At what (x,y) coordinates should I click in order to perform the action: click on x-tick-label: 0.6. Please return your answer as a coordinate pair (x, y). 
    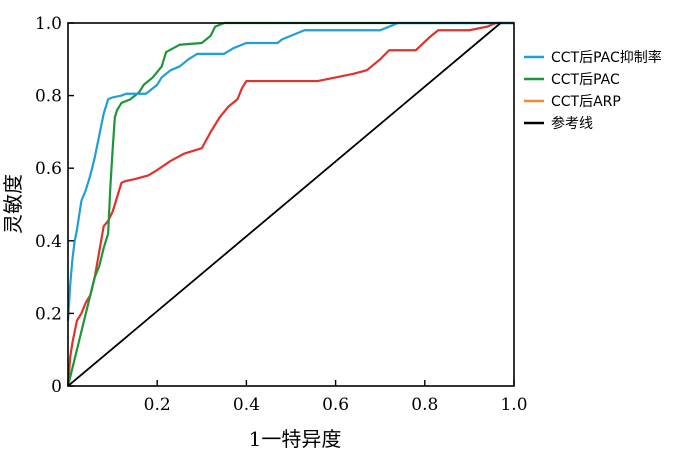
    Looking at the image, I should click on (335, 405).